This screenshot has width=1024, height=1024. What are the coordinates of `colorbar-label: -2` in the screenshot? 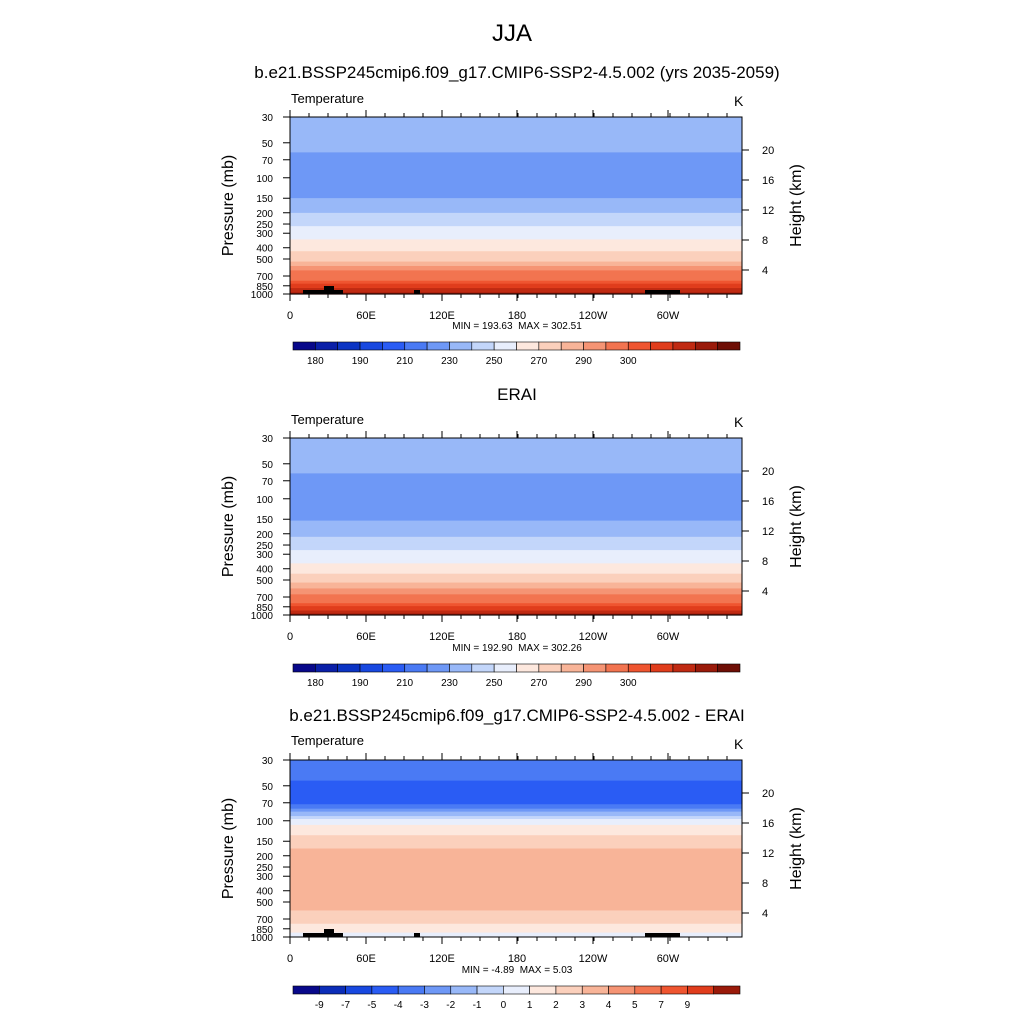 It's located at (450, 1005).